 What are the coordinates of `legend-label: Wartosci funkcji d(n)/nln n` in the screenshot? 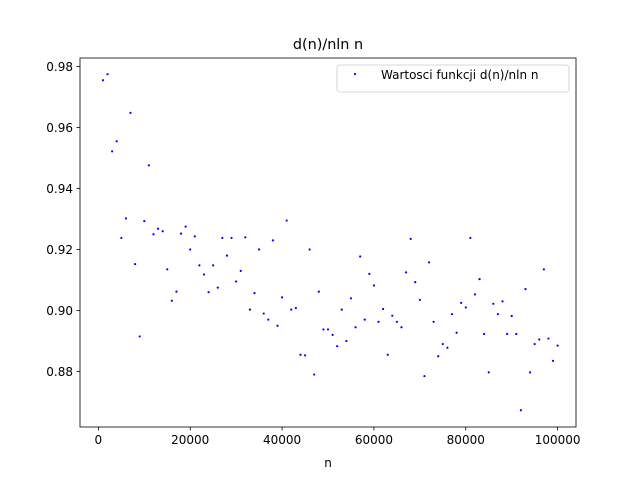 It's located at (460, 75).